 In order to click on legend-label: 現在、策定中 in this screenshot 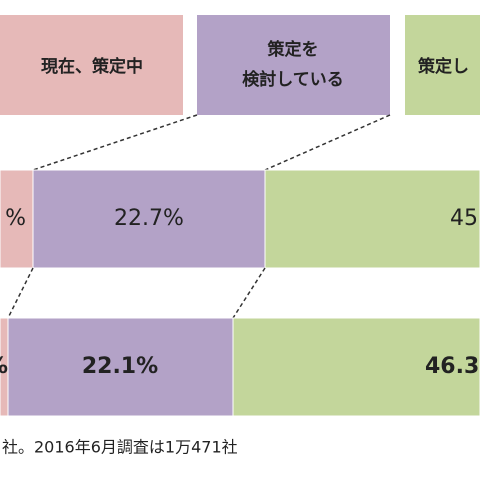, I will do `click(92, 66)`.